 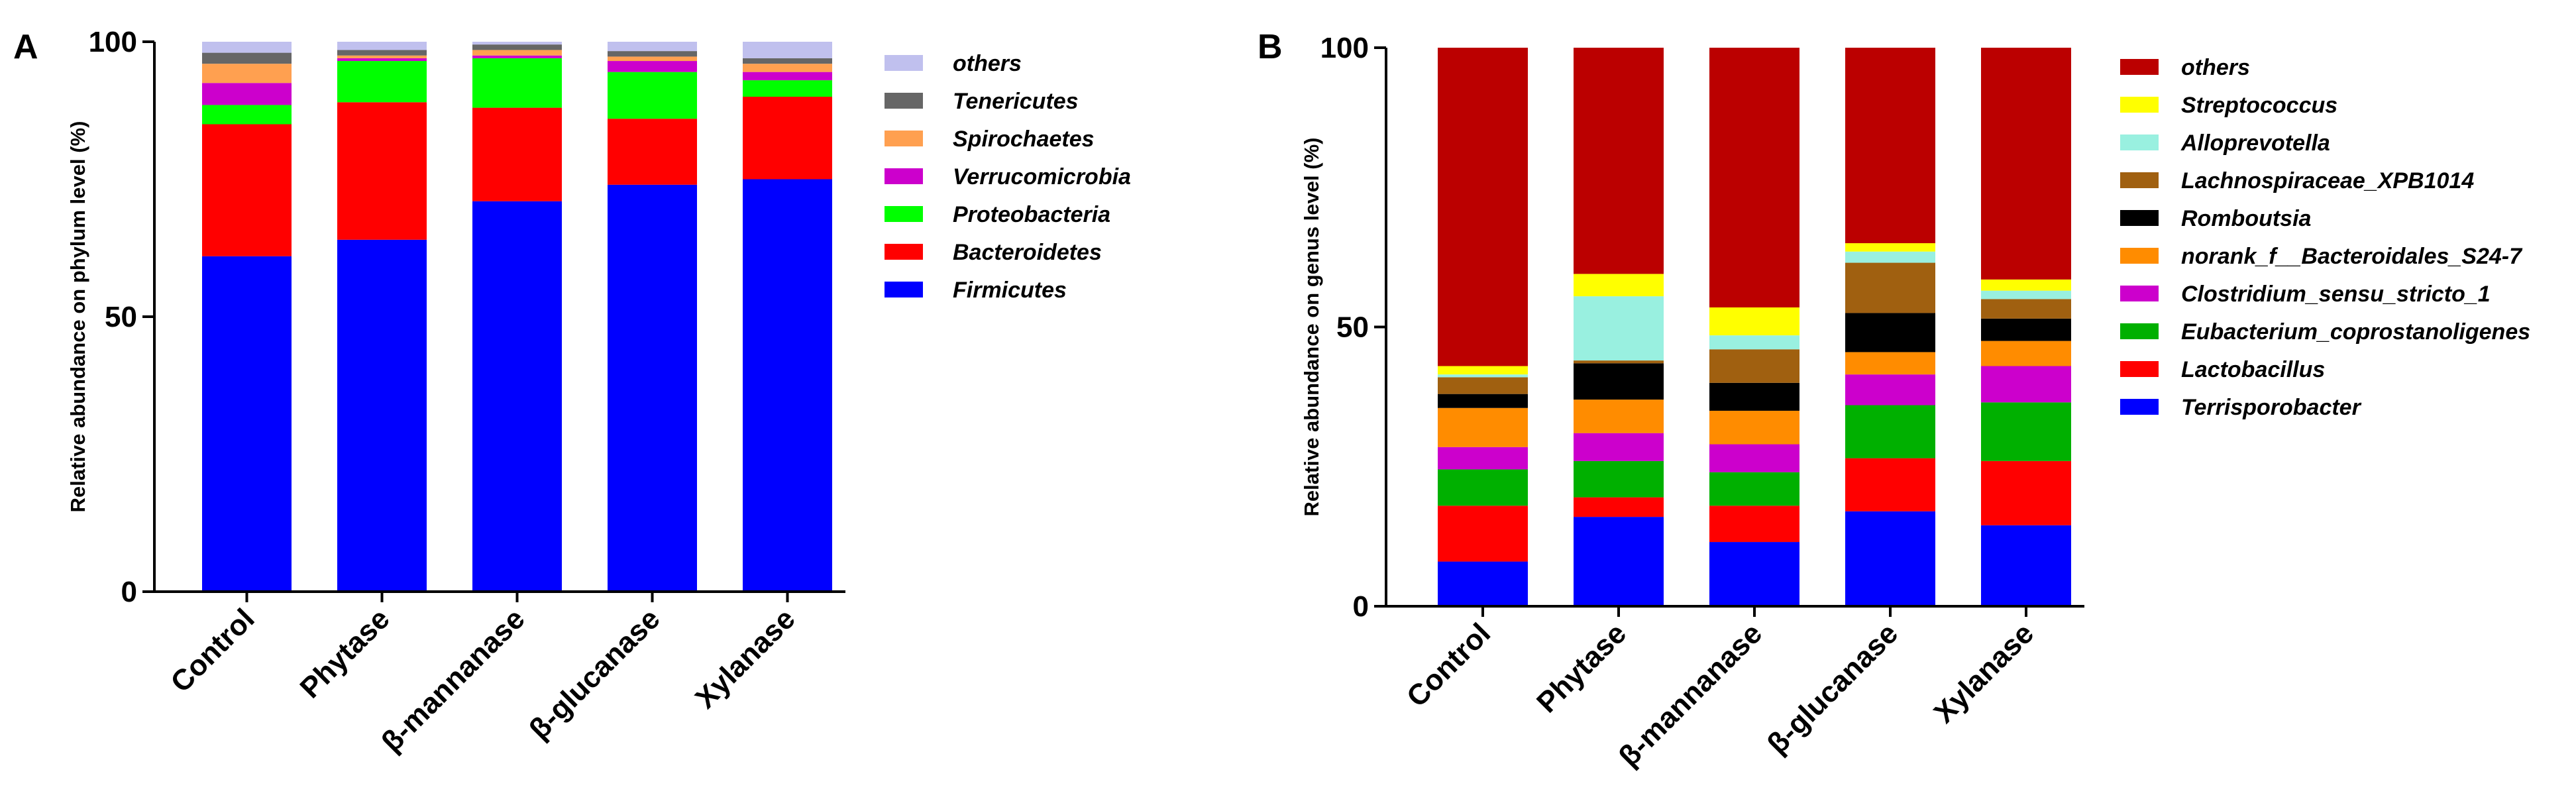 I want to click on panel-a-x-tick-label: β-glucanase, so click(x=594, y=673).